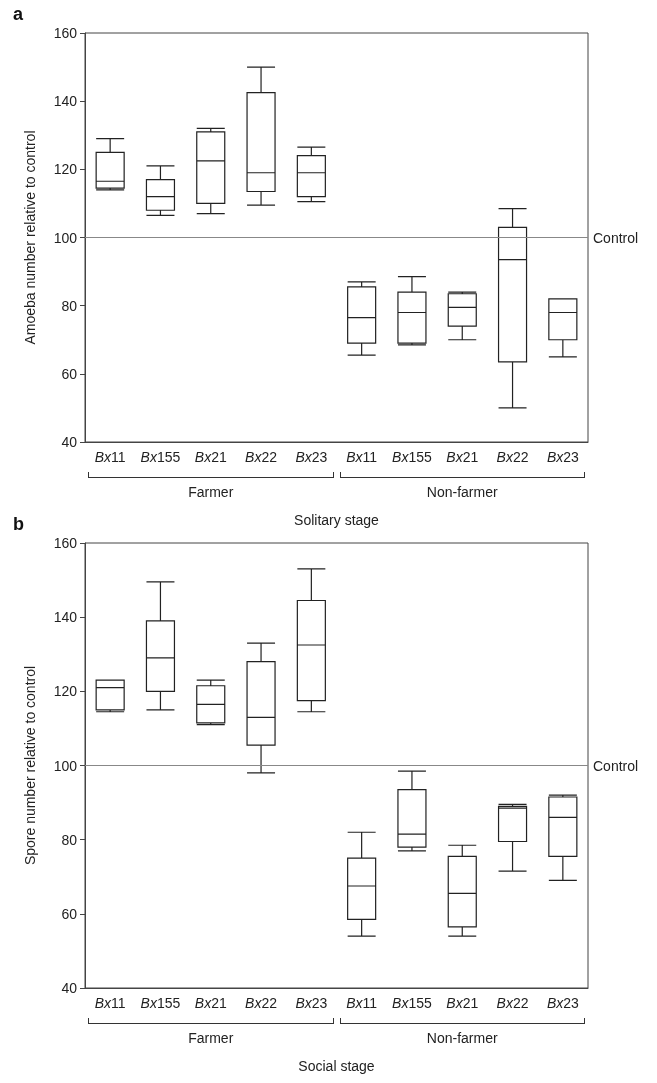  What do you see at coordinates (336, 1066) in the screenshot?
I see `x-axis-title: Social stage` at bounding box center [336, 1066].